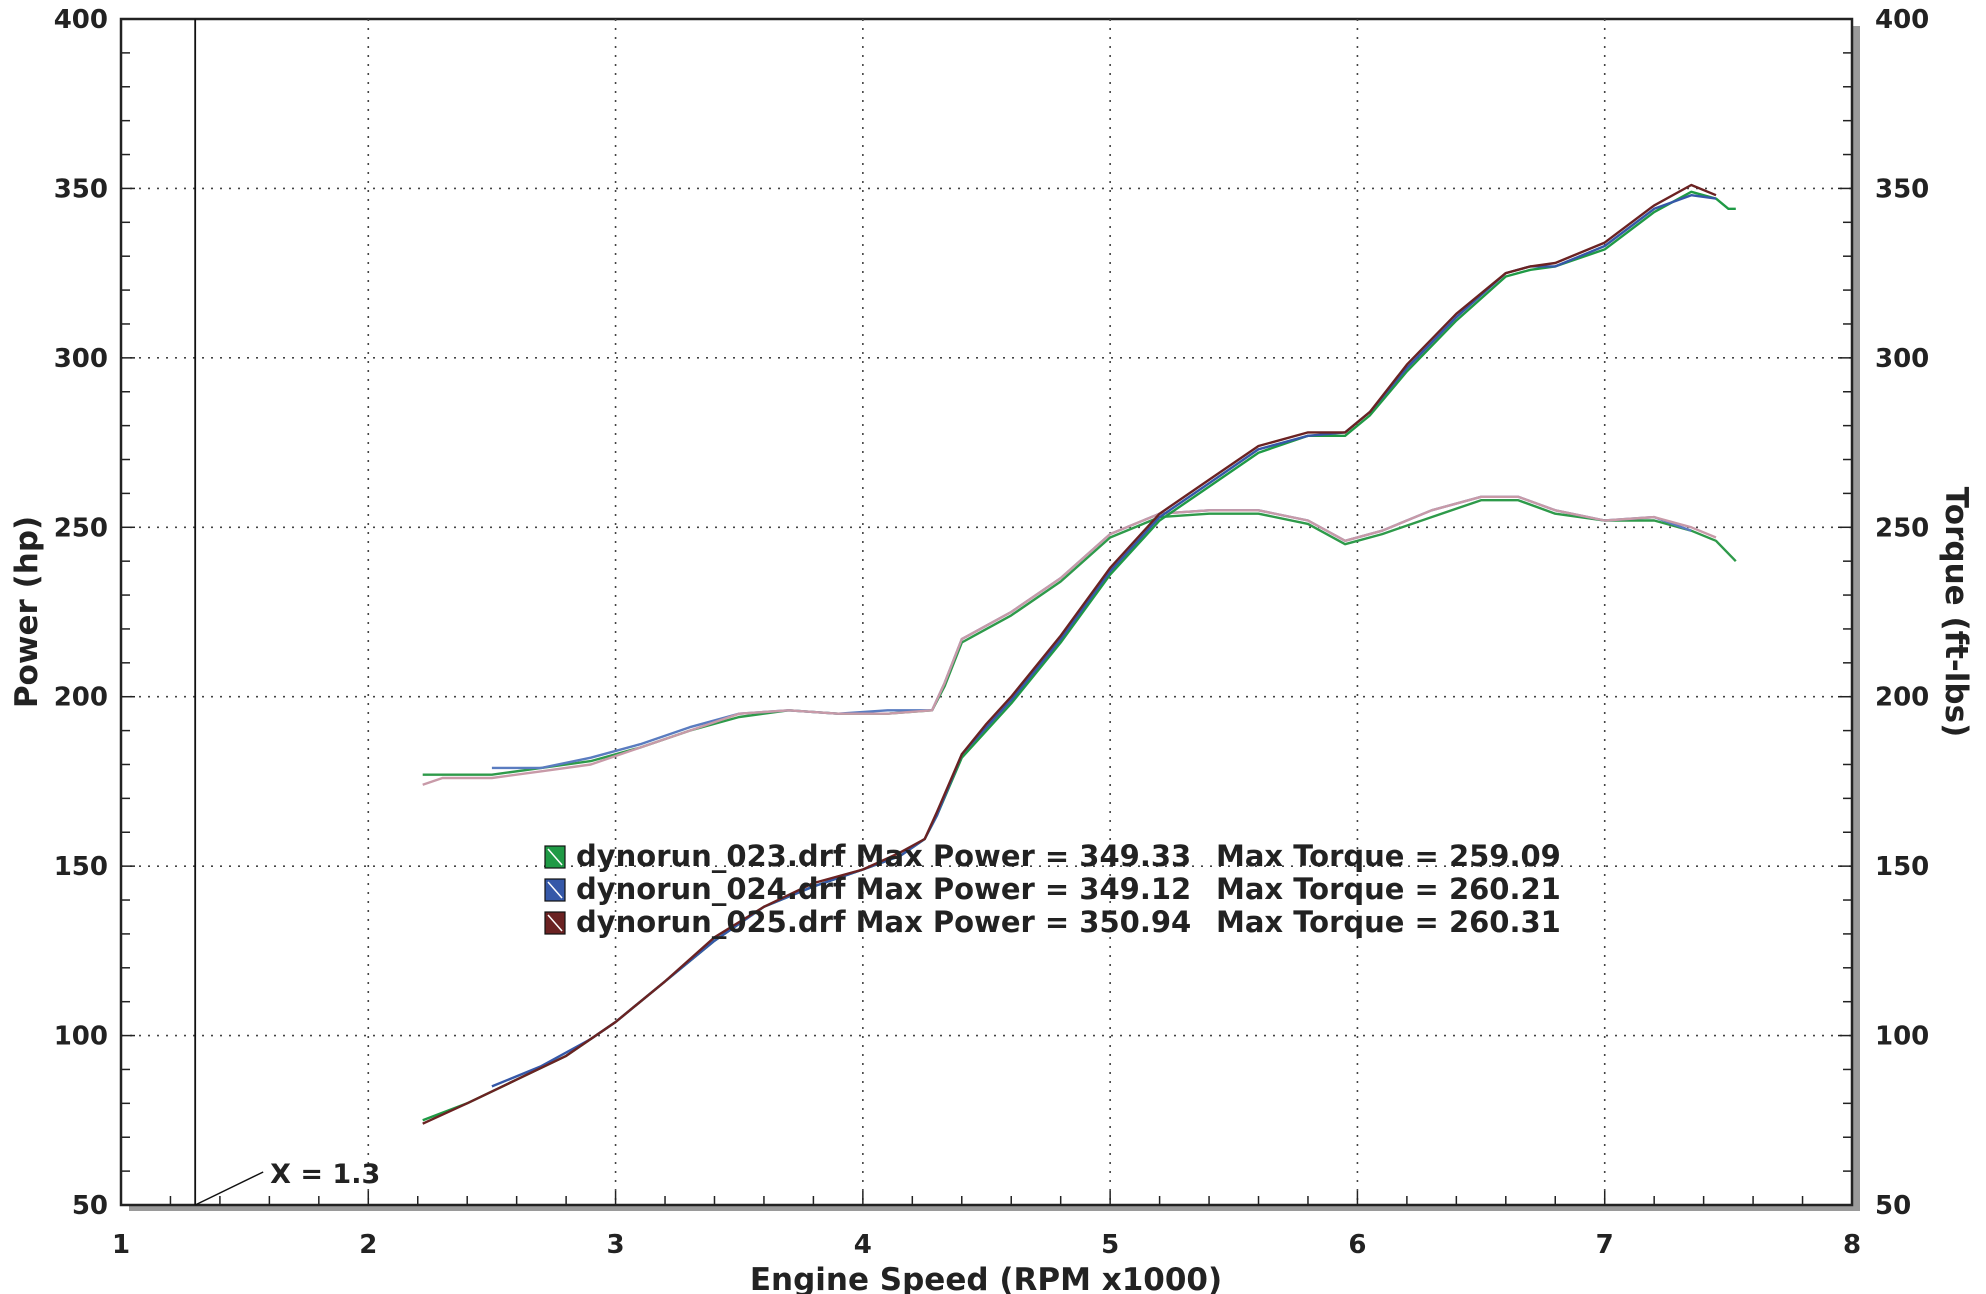 The height and width of the screenshot is (1294, 1986). I want to click on y-left-tick-label: 150, so click(81, 867).